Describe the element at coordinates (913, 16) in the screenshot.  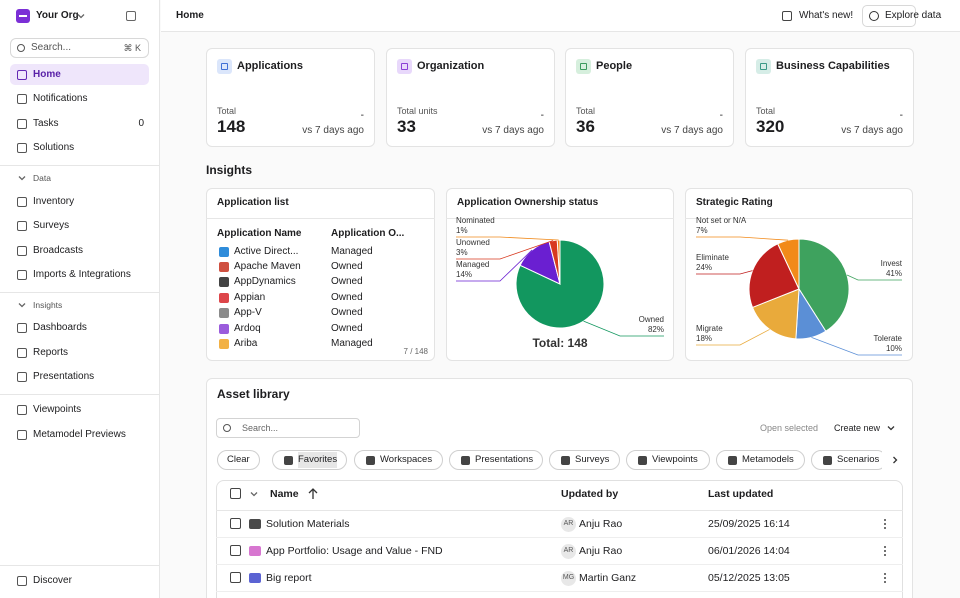
I see `explore-label: Explore data` at that location.